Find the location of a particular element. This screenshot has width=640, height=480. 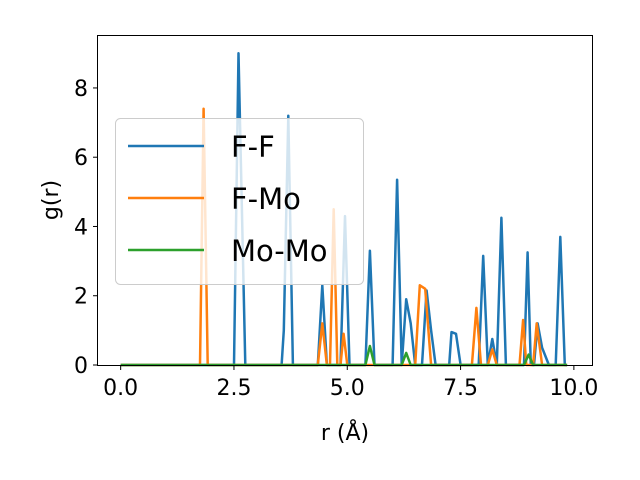

x-axis-label: r (Å) is located at coordinates (345, 432).